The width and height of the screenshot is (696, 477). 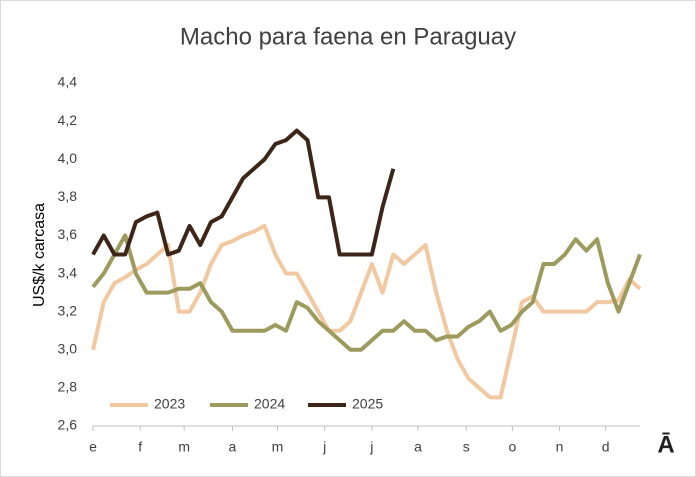 What do you see at coordinates (348, 36) in the screenshot?
I see `chart-title: Macho para faena en Paraguay` at bounding box center [348, 36].